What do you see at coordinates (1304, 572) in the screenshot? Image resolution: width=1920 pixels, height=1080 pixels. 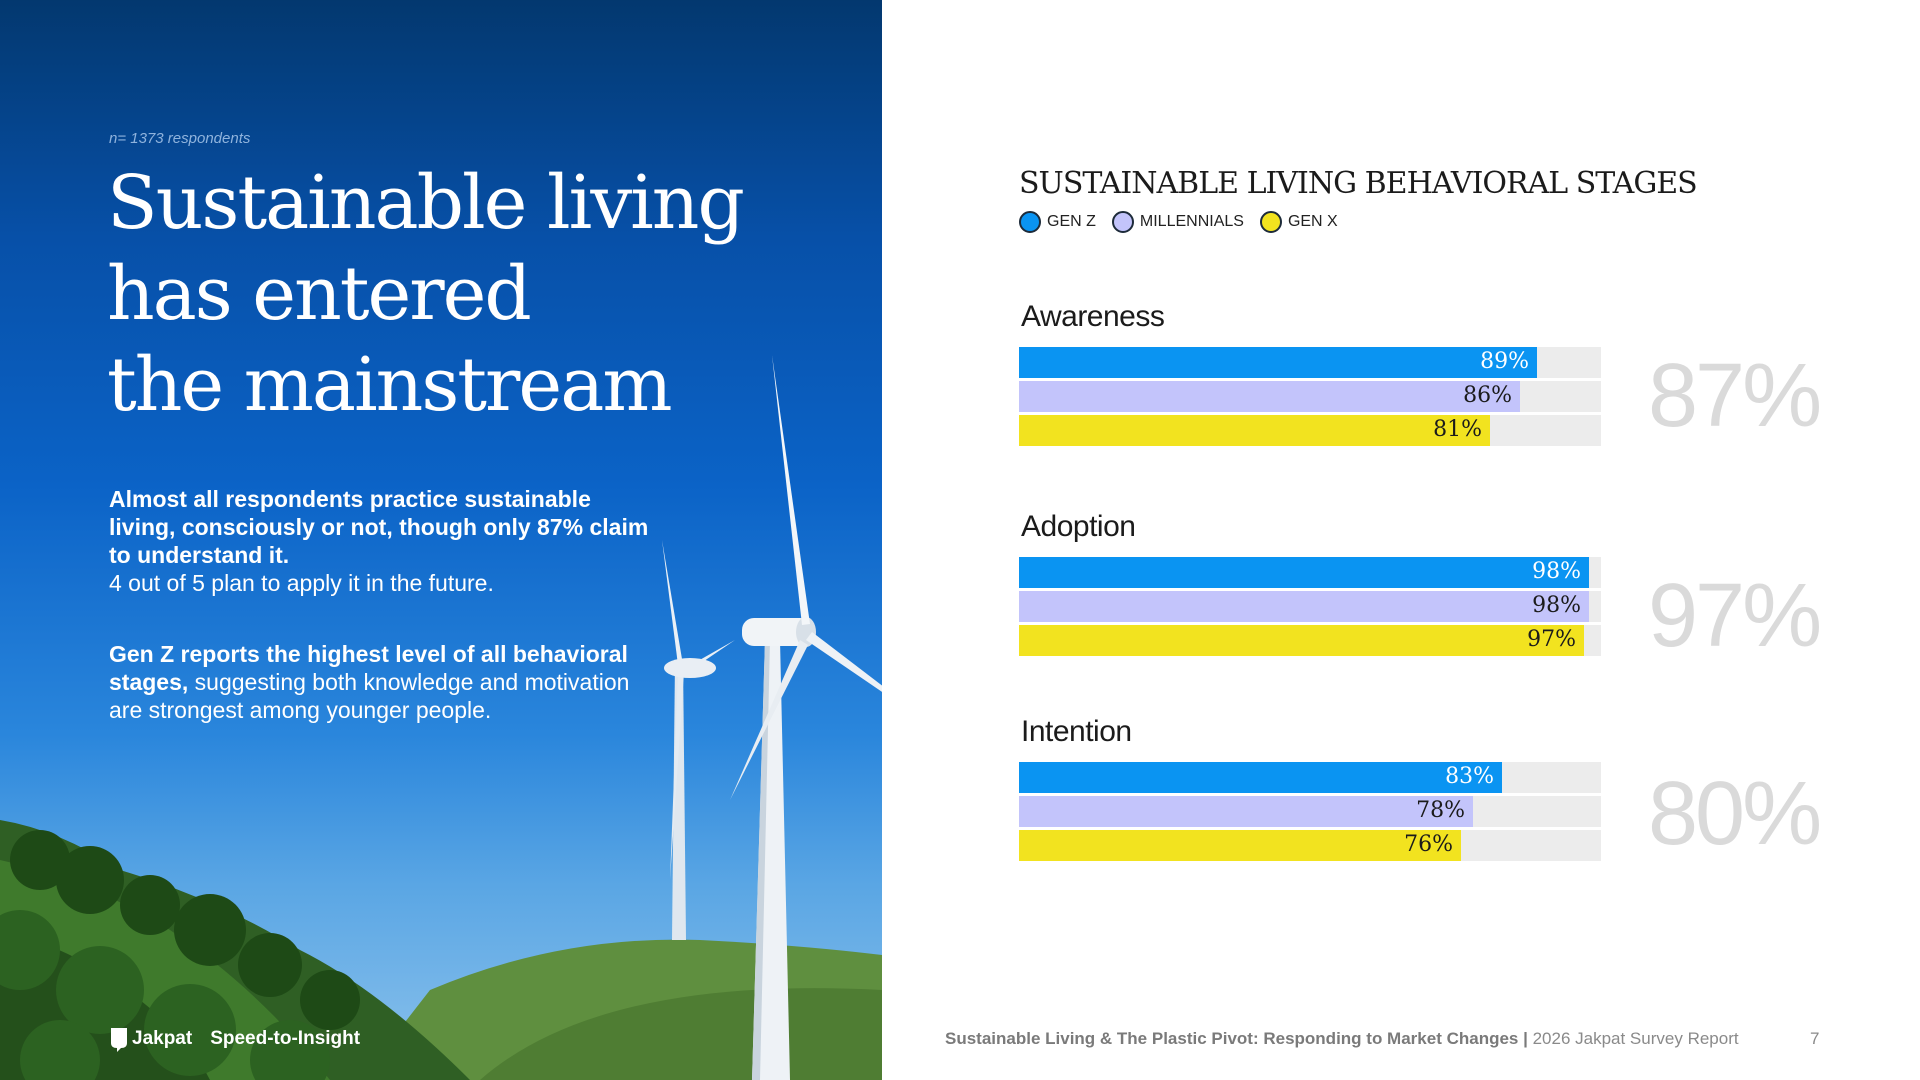 I see `bar-adoption-genz` at bounding box center [1304, 572].